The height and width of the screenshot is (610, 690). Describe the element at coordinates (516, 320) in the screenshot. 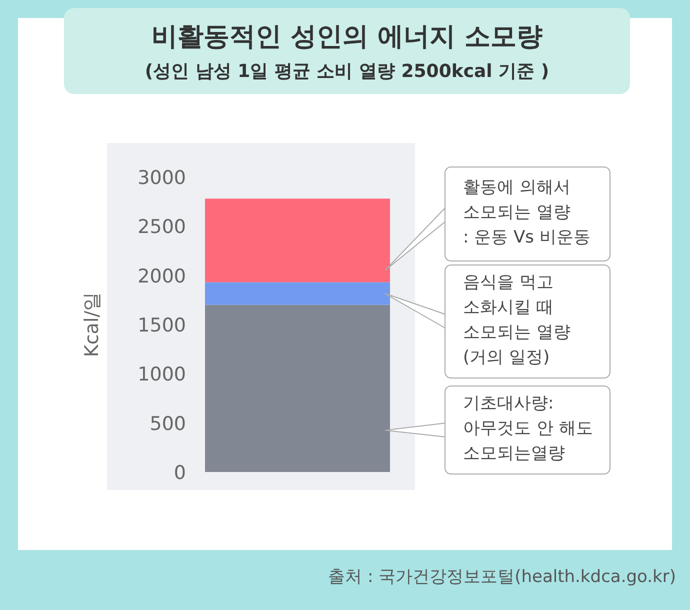

I see `text: 음식을 먹고 소화시킬 때 소모되는 열량 (거의 일정)` at that location.